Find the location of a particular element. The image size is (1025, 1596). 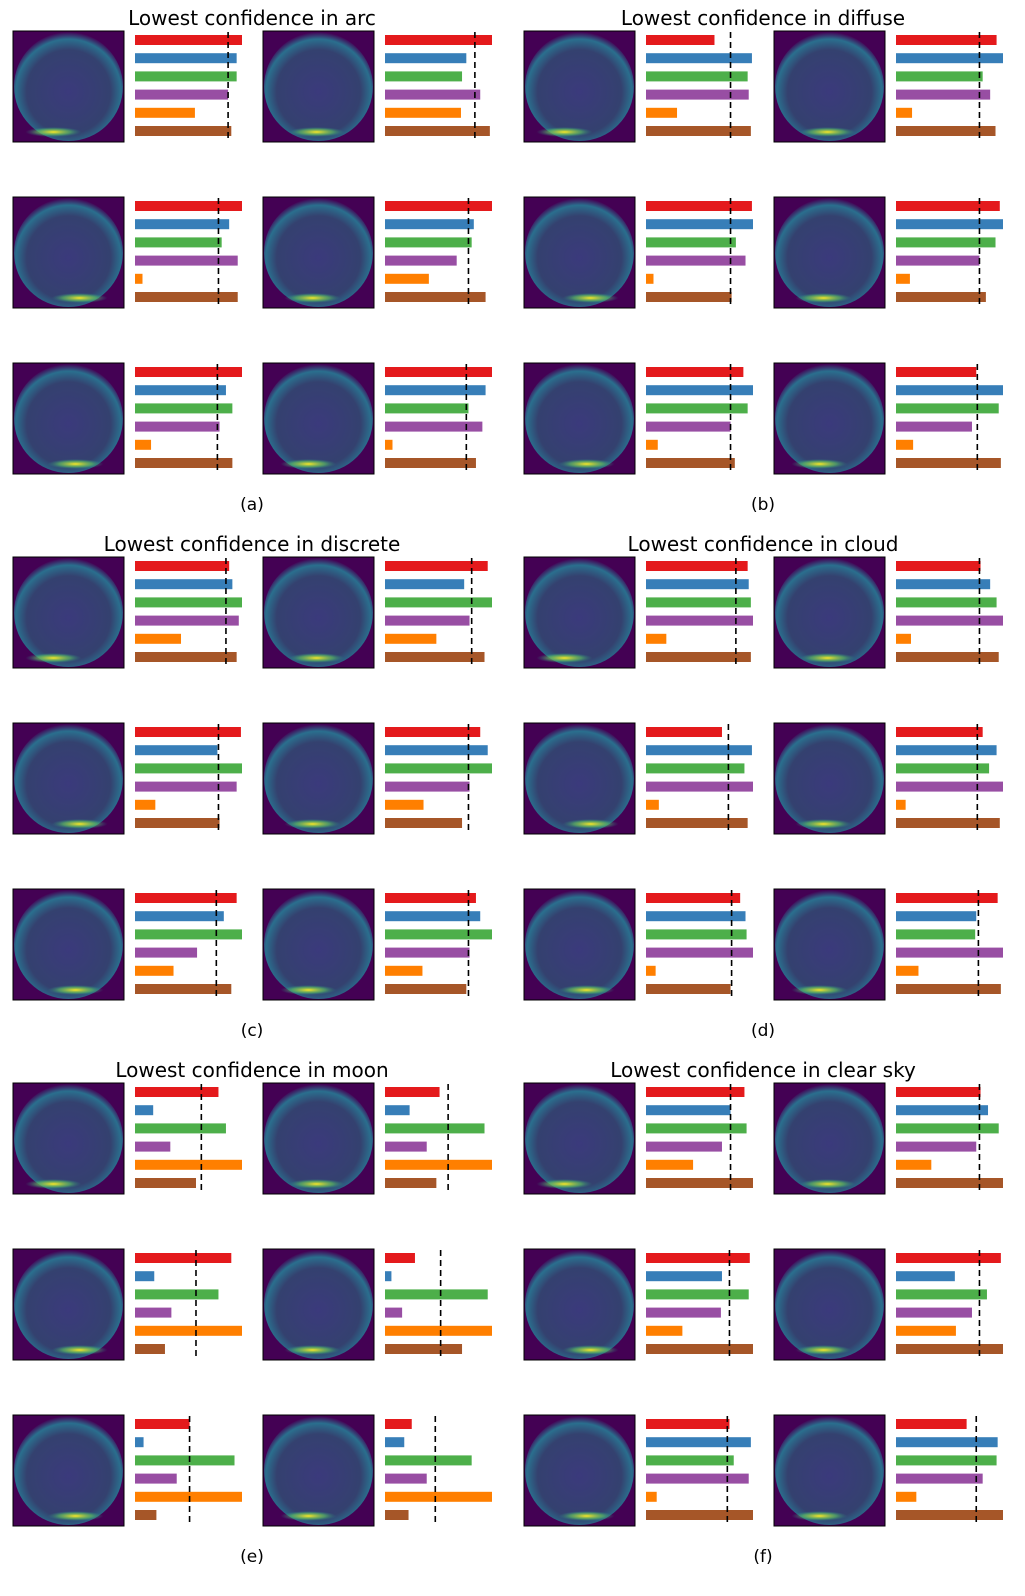

panel-title: Lowest confidence in cloud is located at coordinates (763, 544).